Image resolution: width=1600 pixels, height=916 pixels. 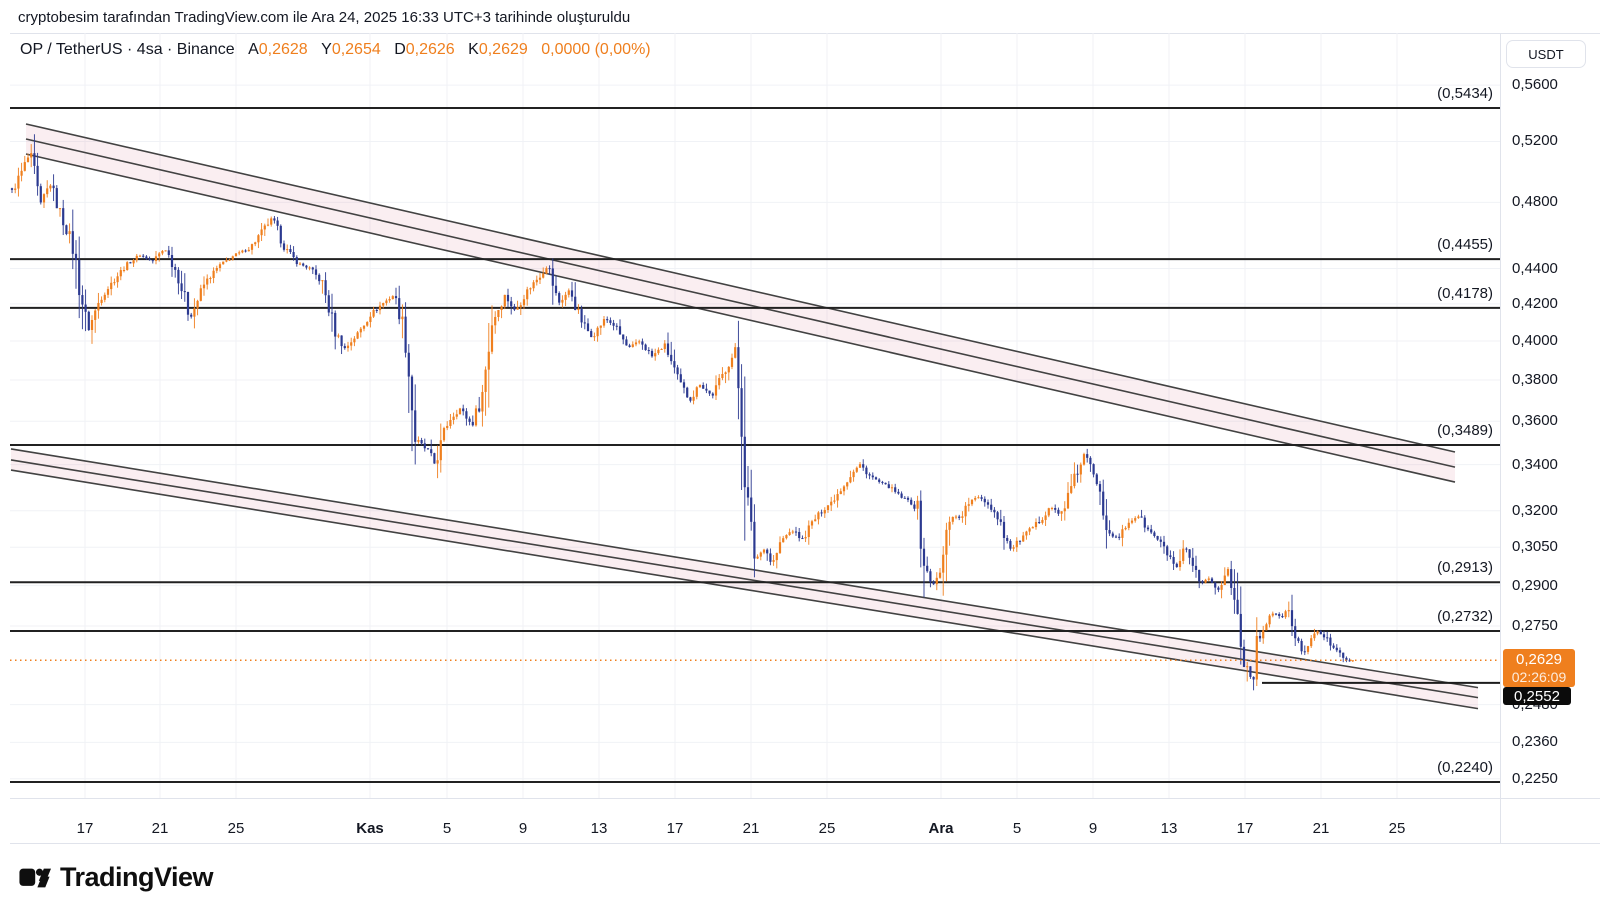 I want to click on high-value: 0,2654, so click(x=356, y=49).